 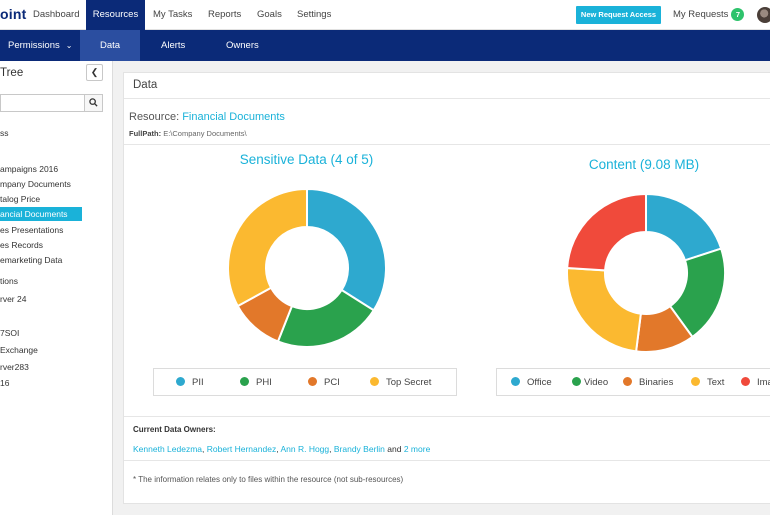 What do you see at coordinates (190, 382) in the screenshot?
I see `legend-item: PII` at bounding box center [190, 382].